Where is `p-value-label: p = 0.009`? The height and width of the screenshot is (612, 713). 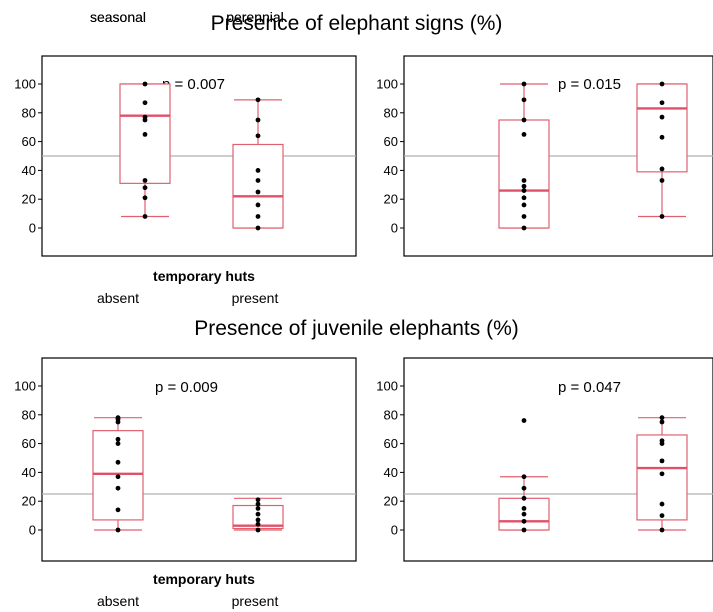
p-value-label: p = 0.009 is located at coordinates (186, 387).